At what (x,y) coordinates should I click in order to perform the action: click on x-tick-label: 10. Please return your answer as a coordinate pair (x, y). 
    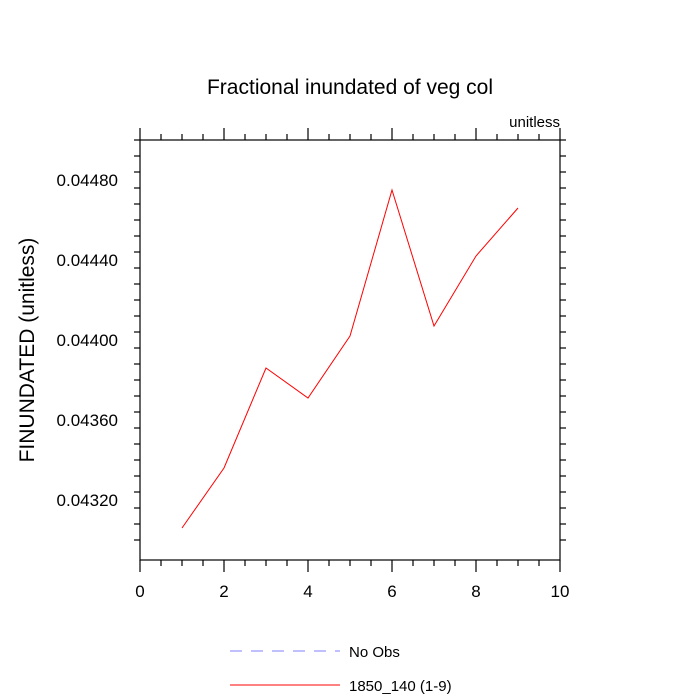
    Looking at the image, I should click on (560, 591).